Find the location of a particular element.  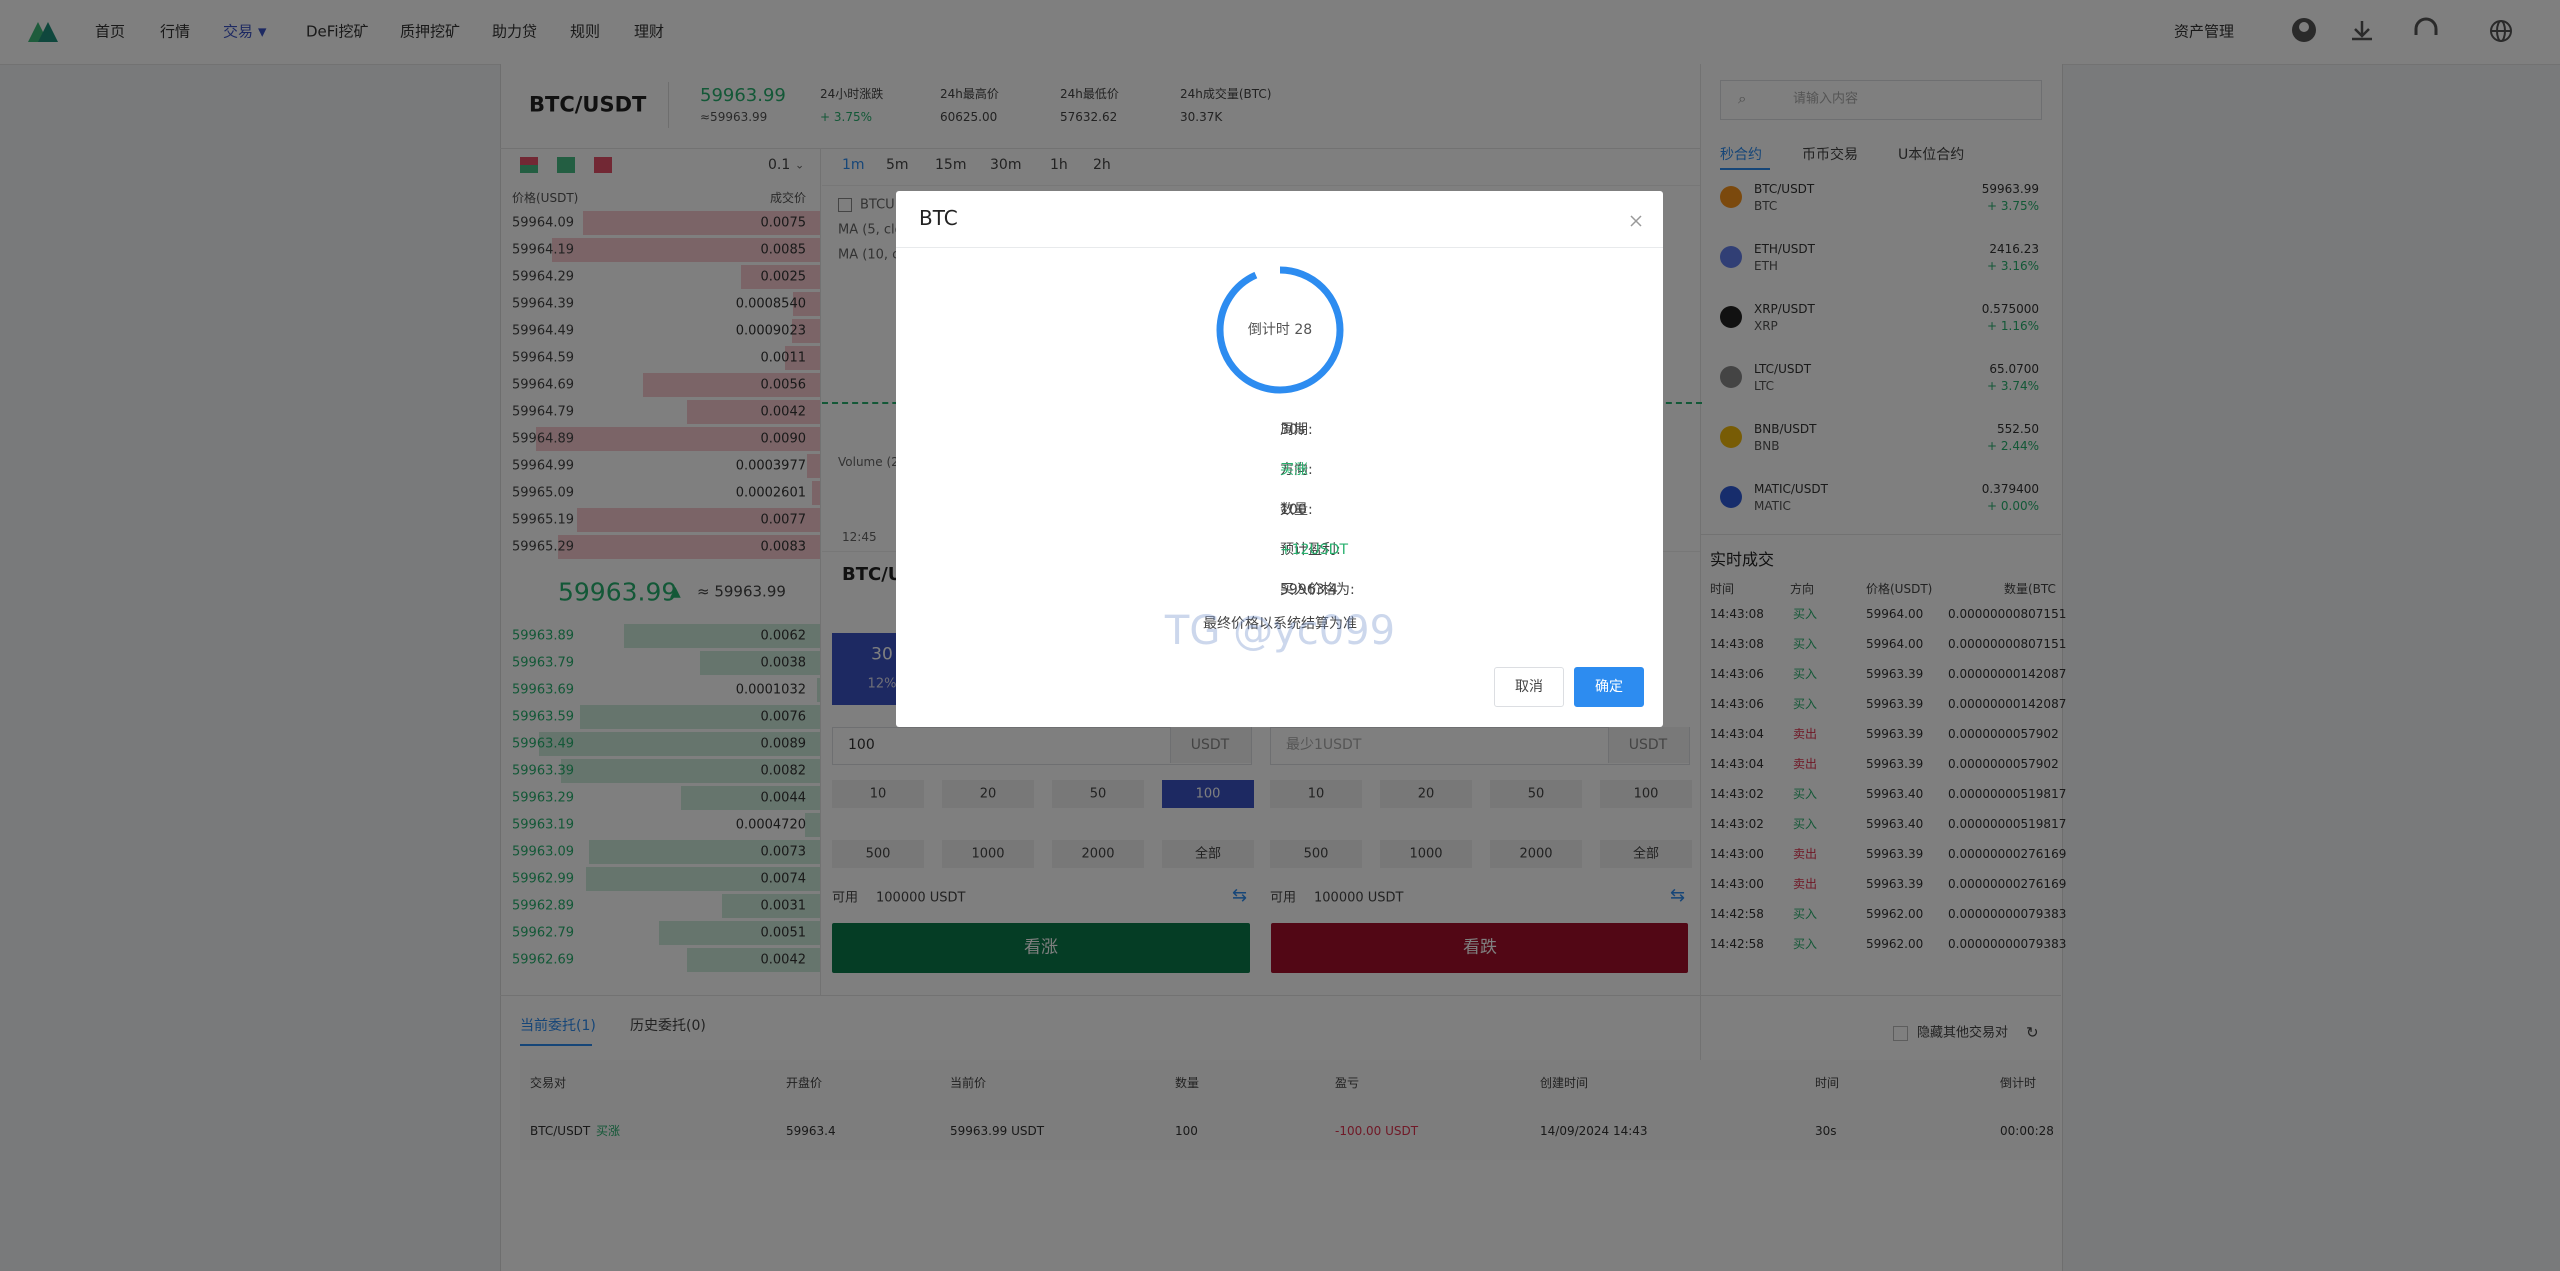

modal-line-label: 预计盈利: is located at coordinates (1310, 550).